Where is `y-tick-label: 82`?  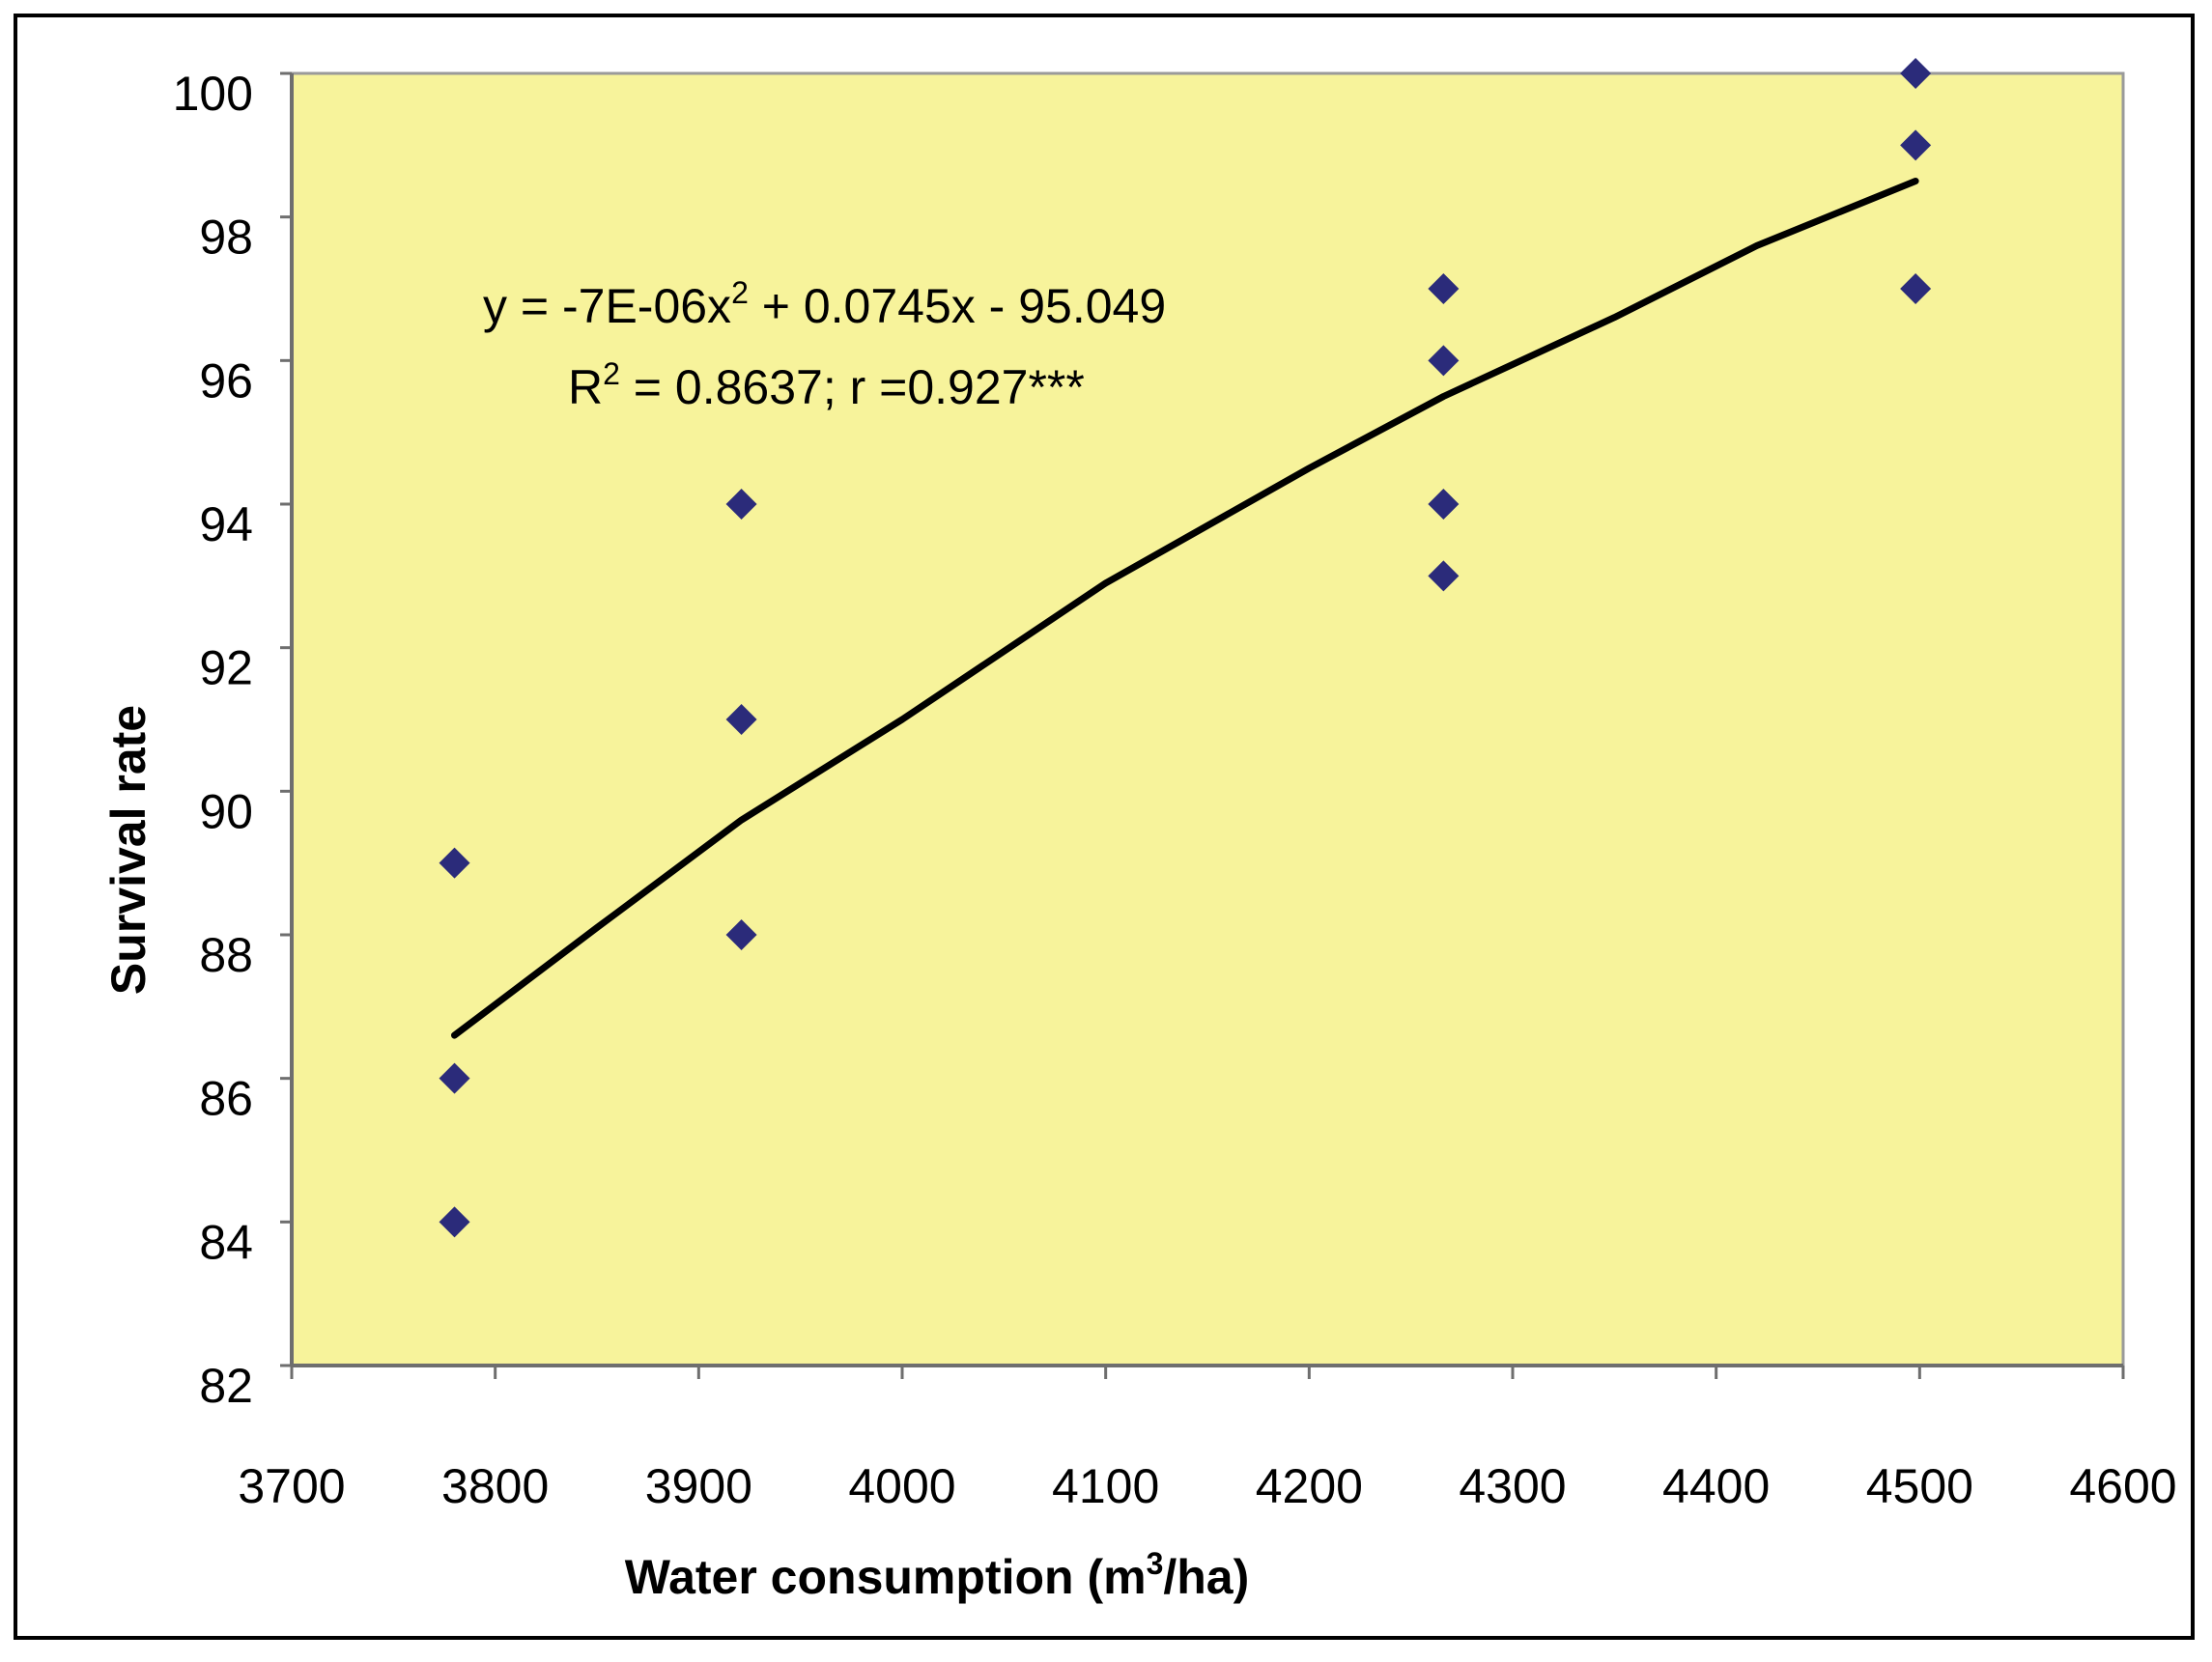 y-tick-label: 82 is located at coordinates (226, 1386).